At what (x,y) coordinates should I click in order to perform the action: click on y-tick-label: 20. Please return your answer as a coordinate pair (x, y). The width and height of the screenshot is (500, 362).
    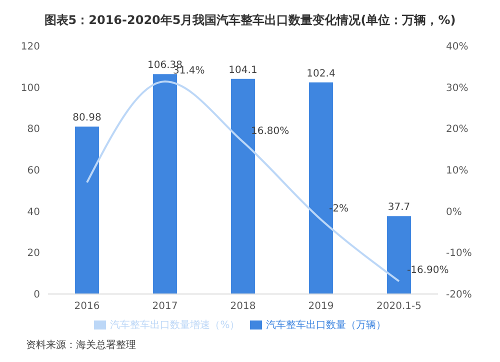
    Looking at the image, I should click on (33, 254).